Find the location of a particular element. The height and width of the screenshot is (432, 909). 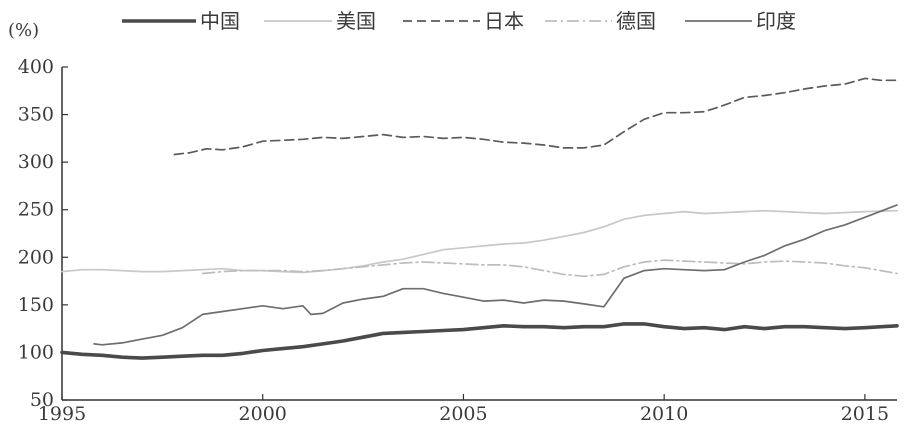

y-tick-label: 150 is located at coordinates (36, 305).